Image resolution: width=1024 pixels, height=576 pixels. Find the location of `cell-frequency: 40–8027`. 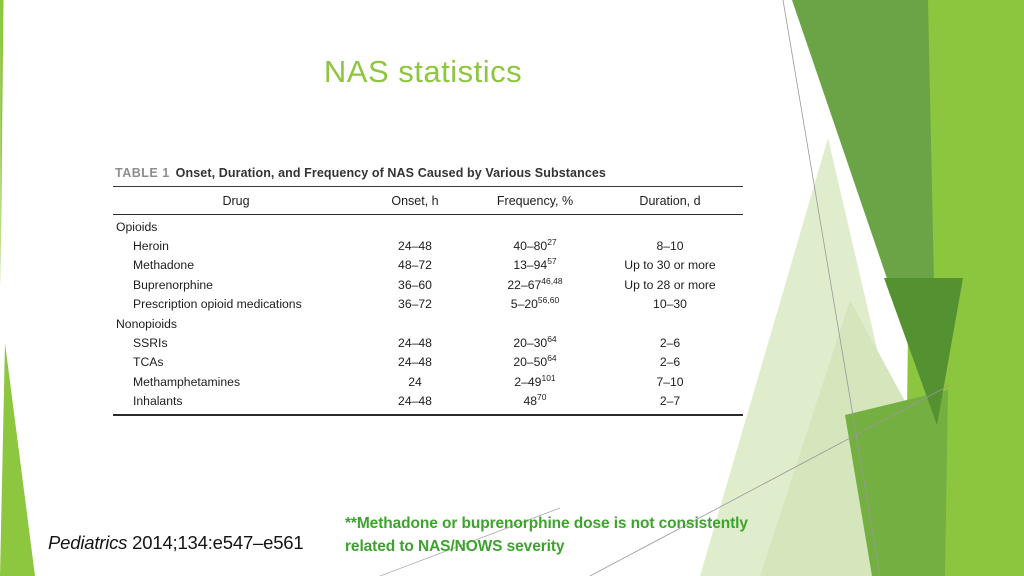

cell-frequency: 40–8027 is located at coordinates (535, 245).